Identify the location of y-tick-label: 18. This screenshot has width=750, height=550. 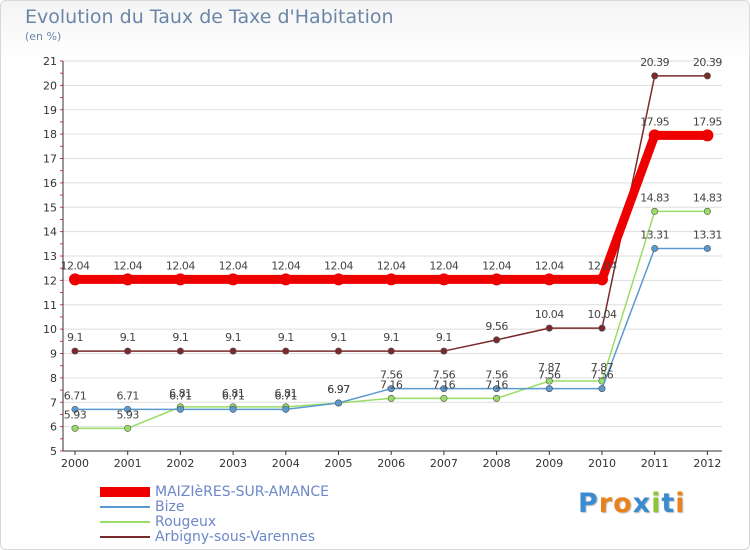
(50, 134).